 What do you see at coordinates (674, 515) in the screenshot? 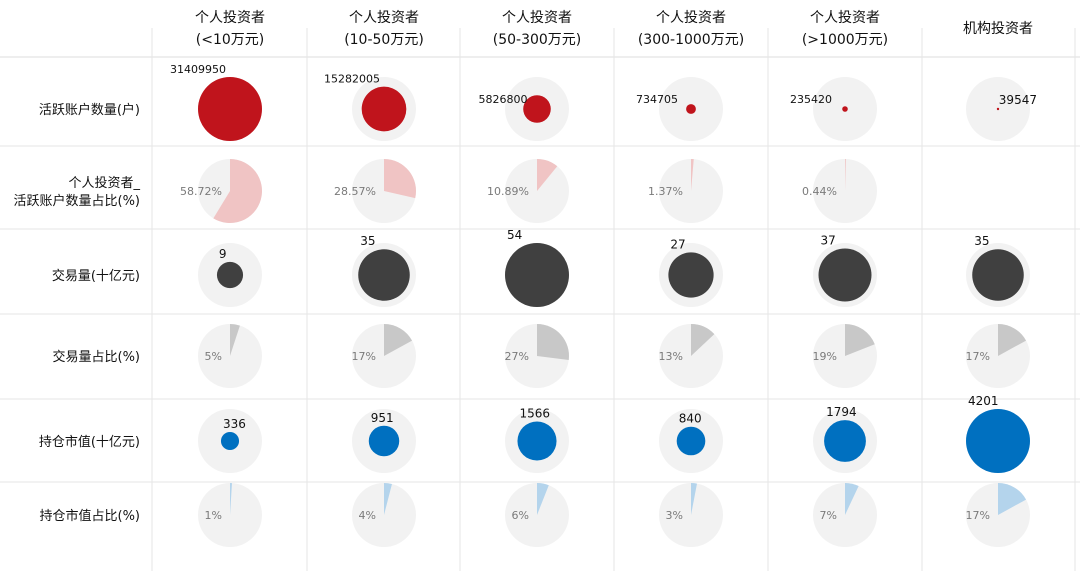
I see `share-label: 3%` at bounding box center [674, 515].